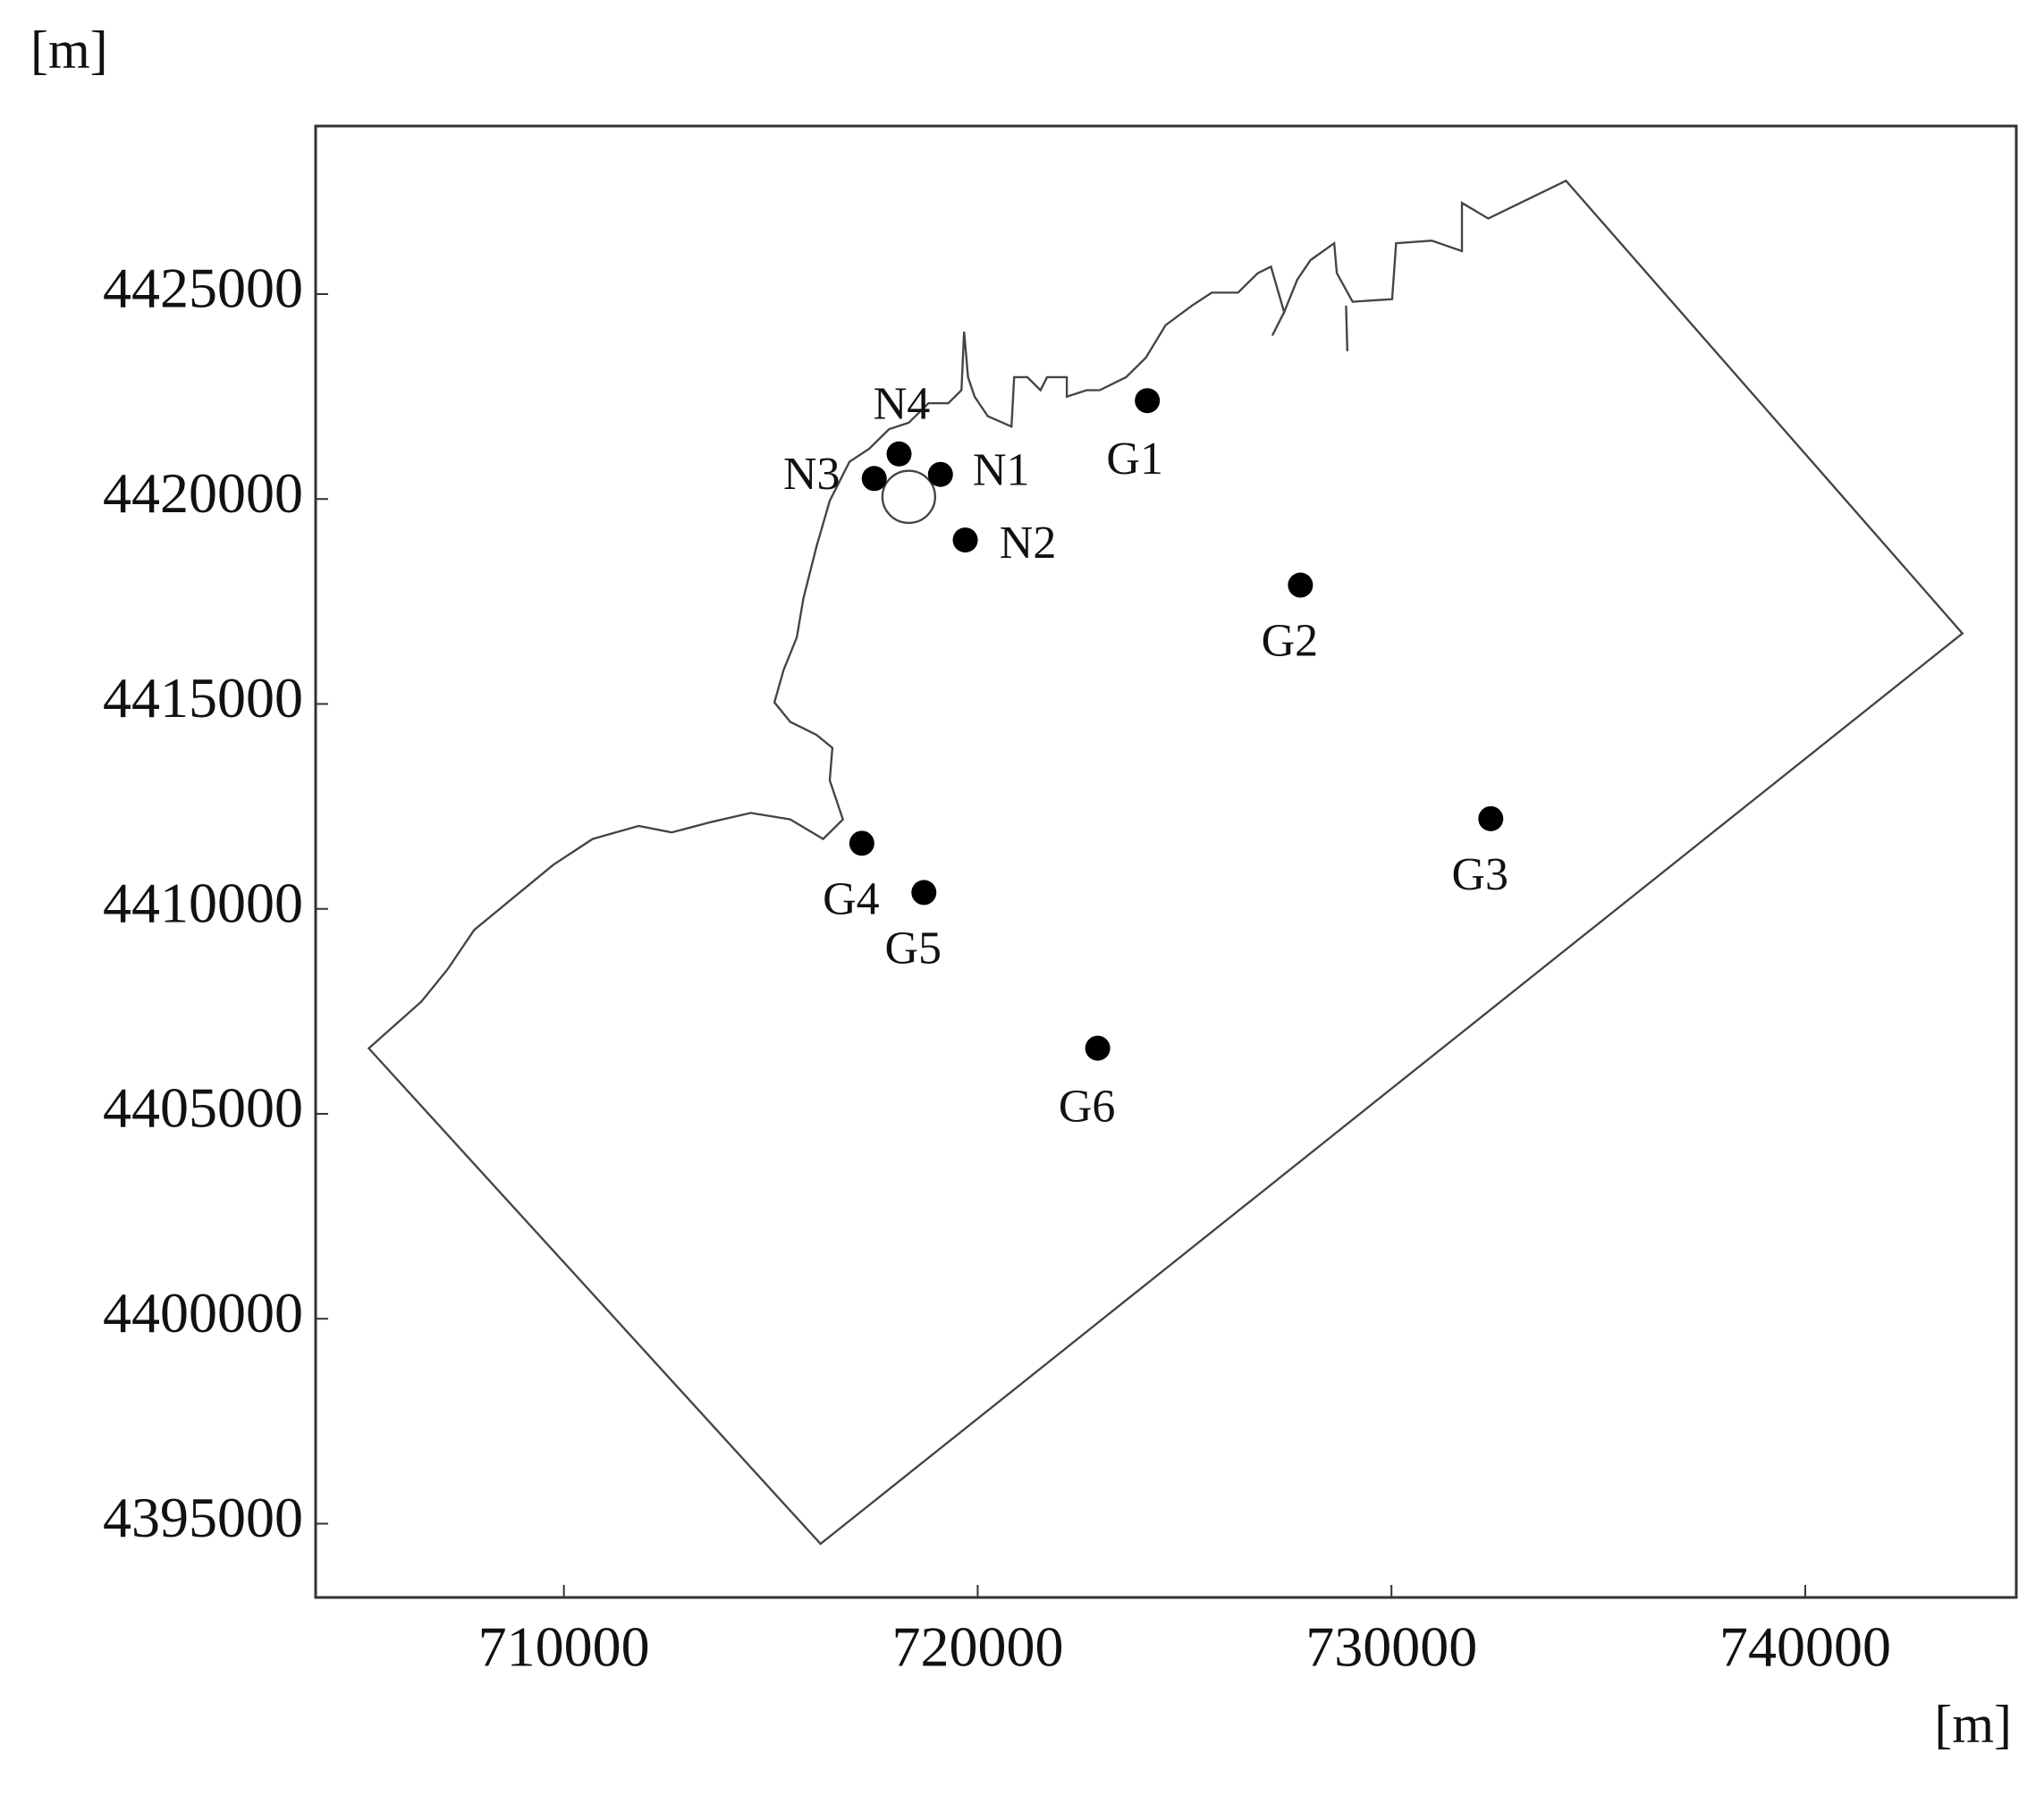 The width and height of the screenshot is (2044, 1795). I want to click on y-tick-label: 4425000, so click(203, 288).